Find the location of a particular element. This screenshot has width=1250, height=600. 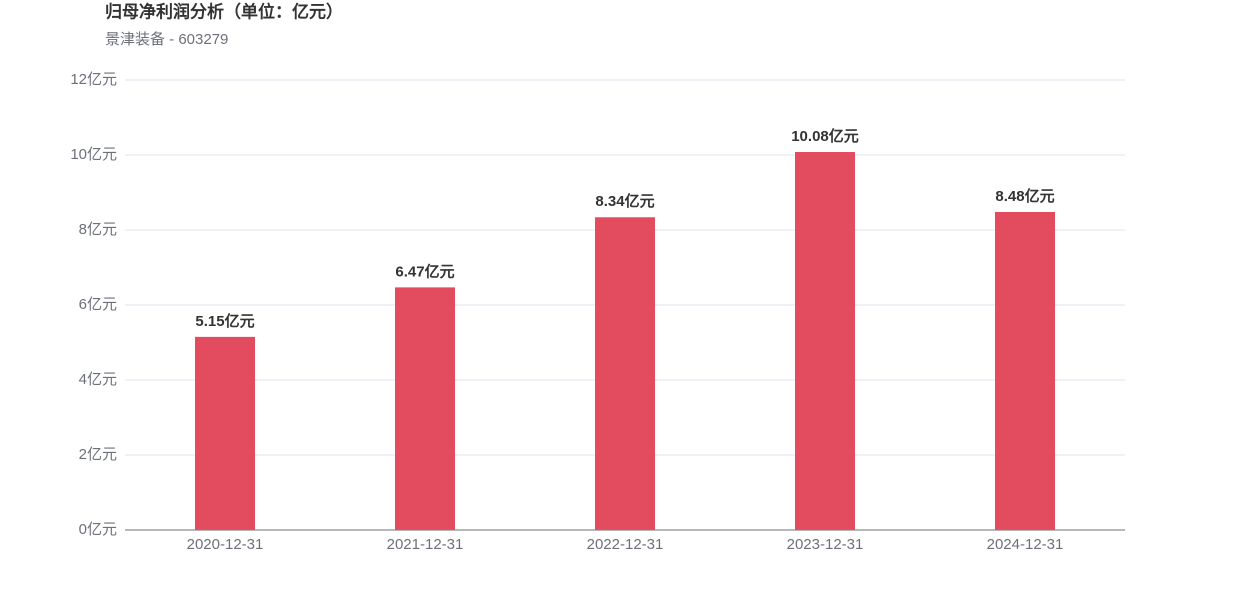

y-tick-label: 8亿元 is located at coordinates (98, 229).